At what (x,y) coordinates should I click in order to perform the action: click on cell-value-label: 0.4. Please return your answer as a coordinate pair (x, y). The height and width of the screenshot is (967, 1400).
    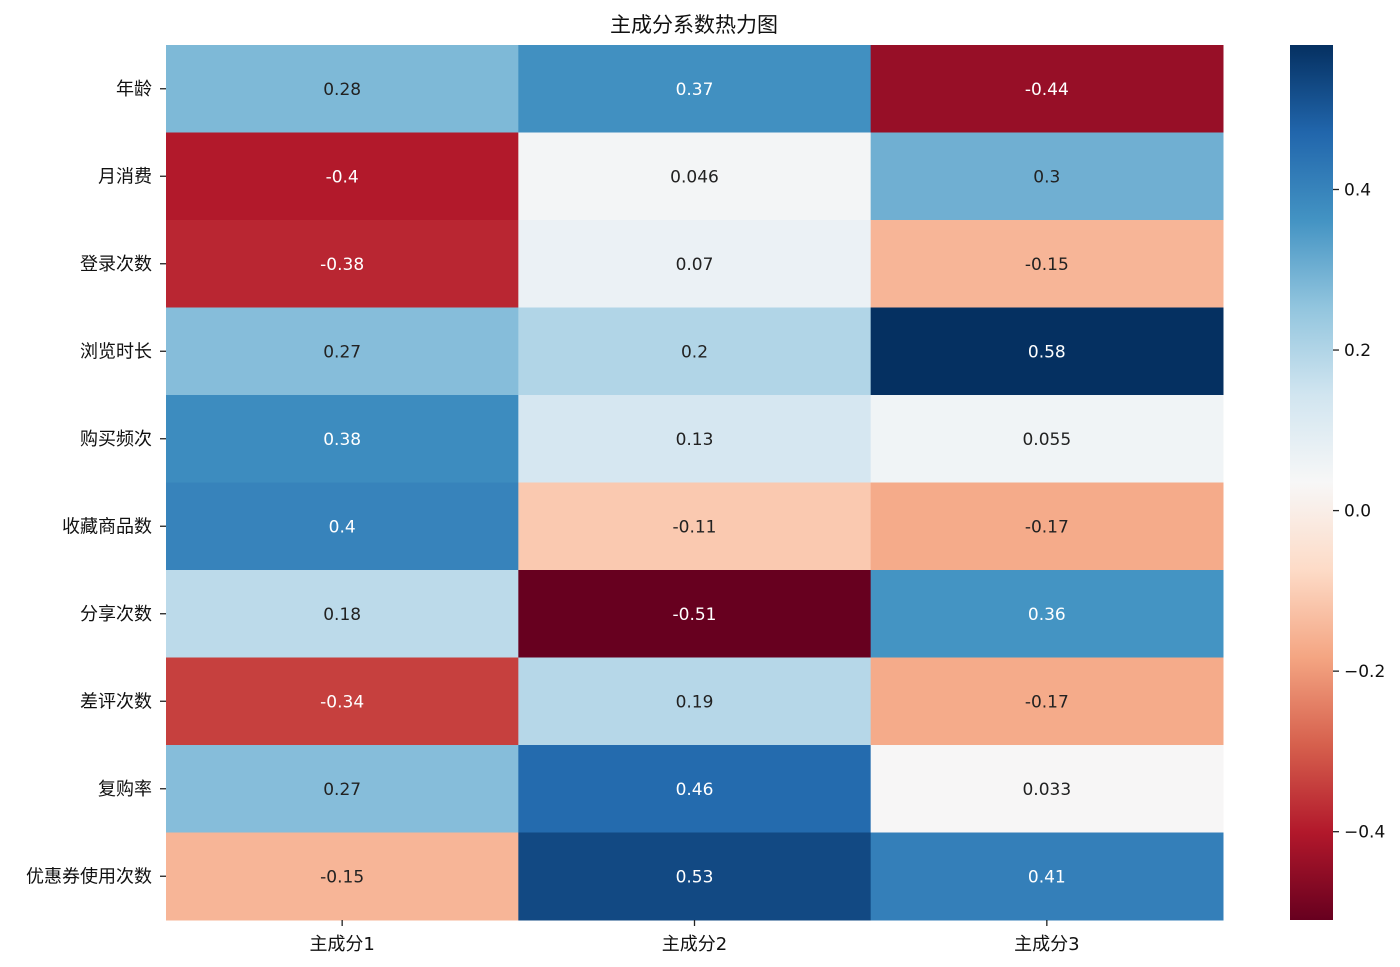
    Looking at the image, I should click on (342, 527).